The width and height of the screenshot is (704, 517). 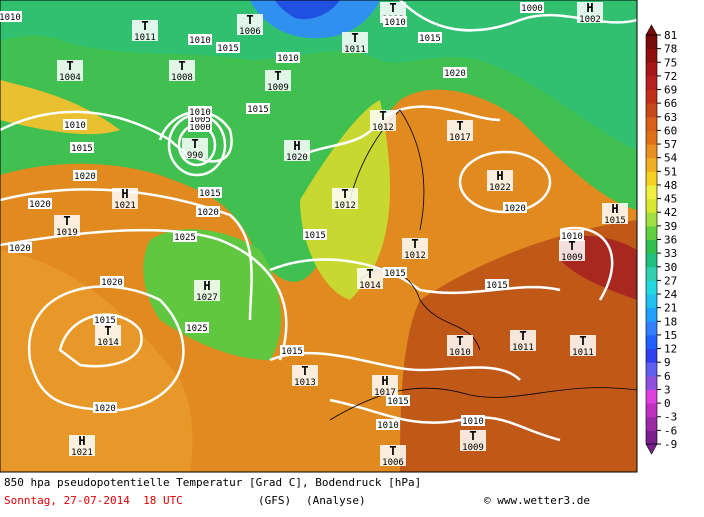 I want to click on colorbar-tick-label: 39, so click(x=670, y=226).